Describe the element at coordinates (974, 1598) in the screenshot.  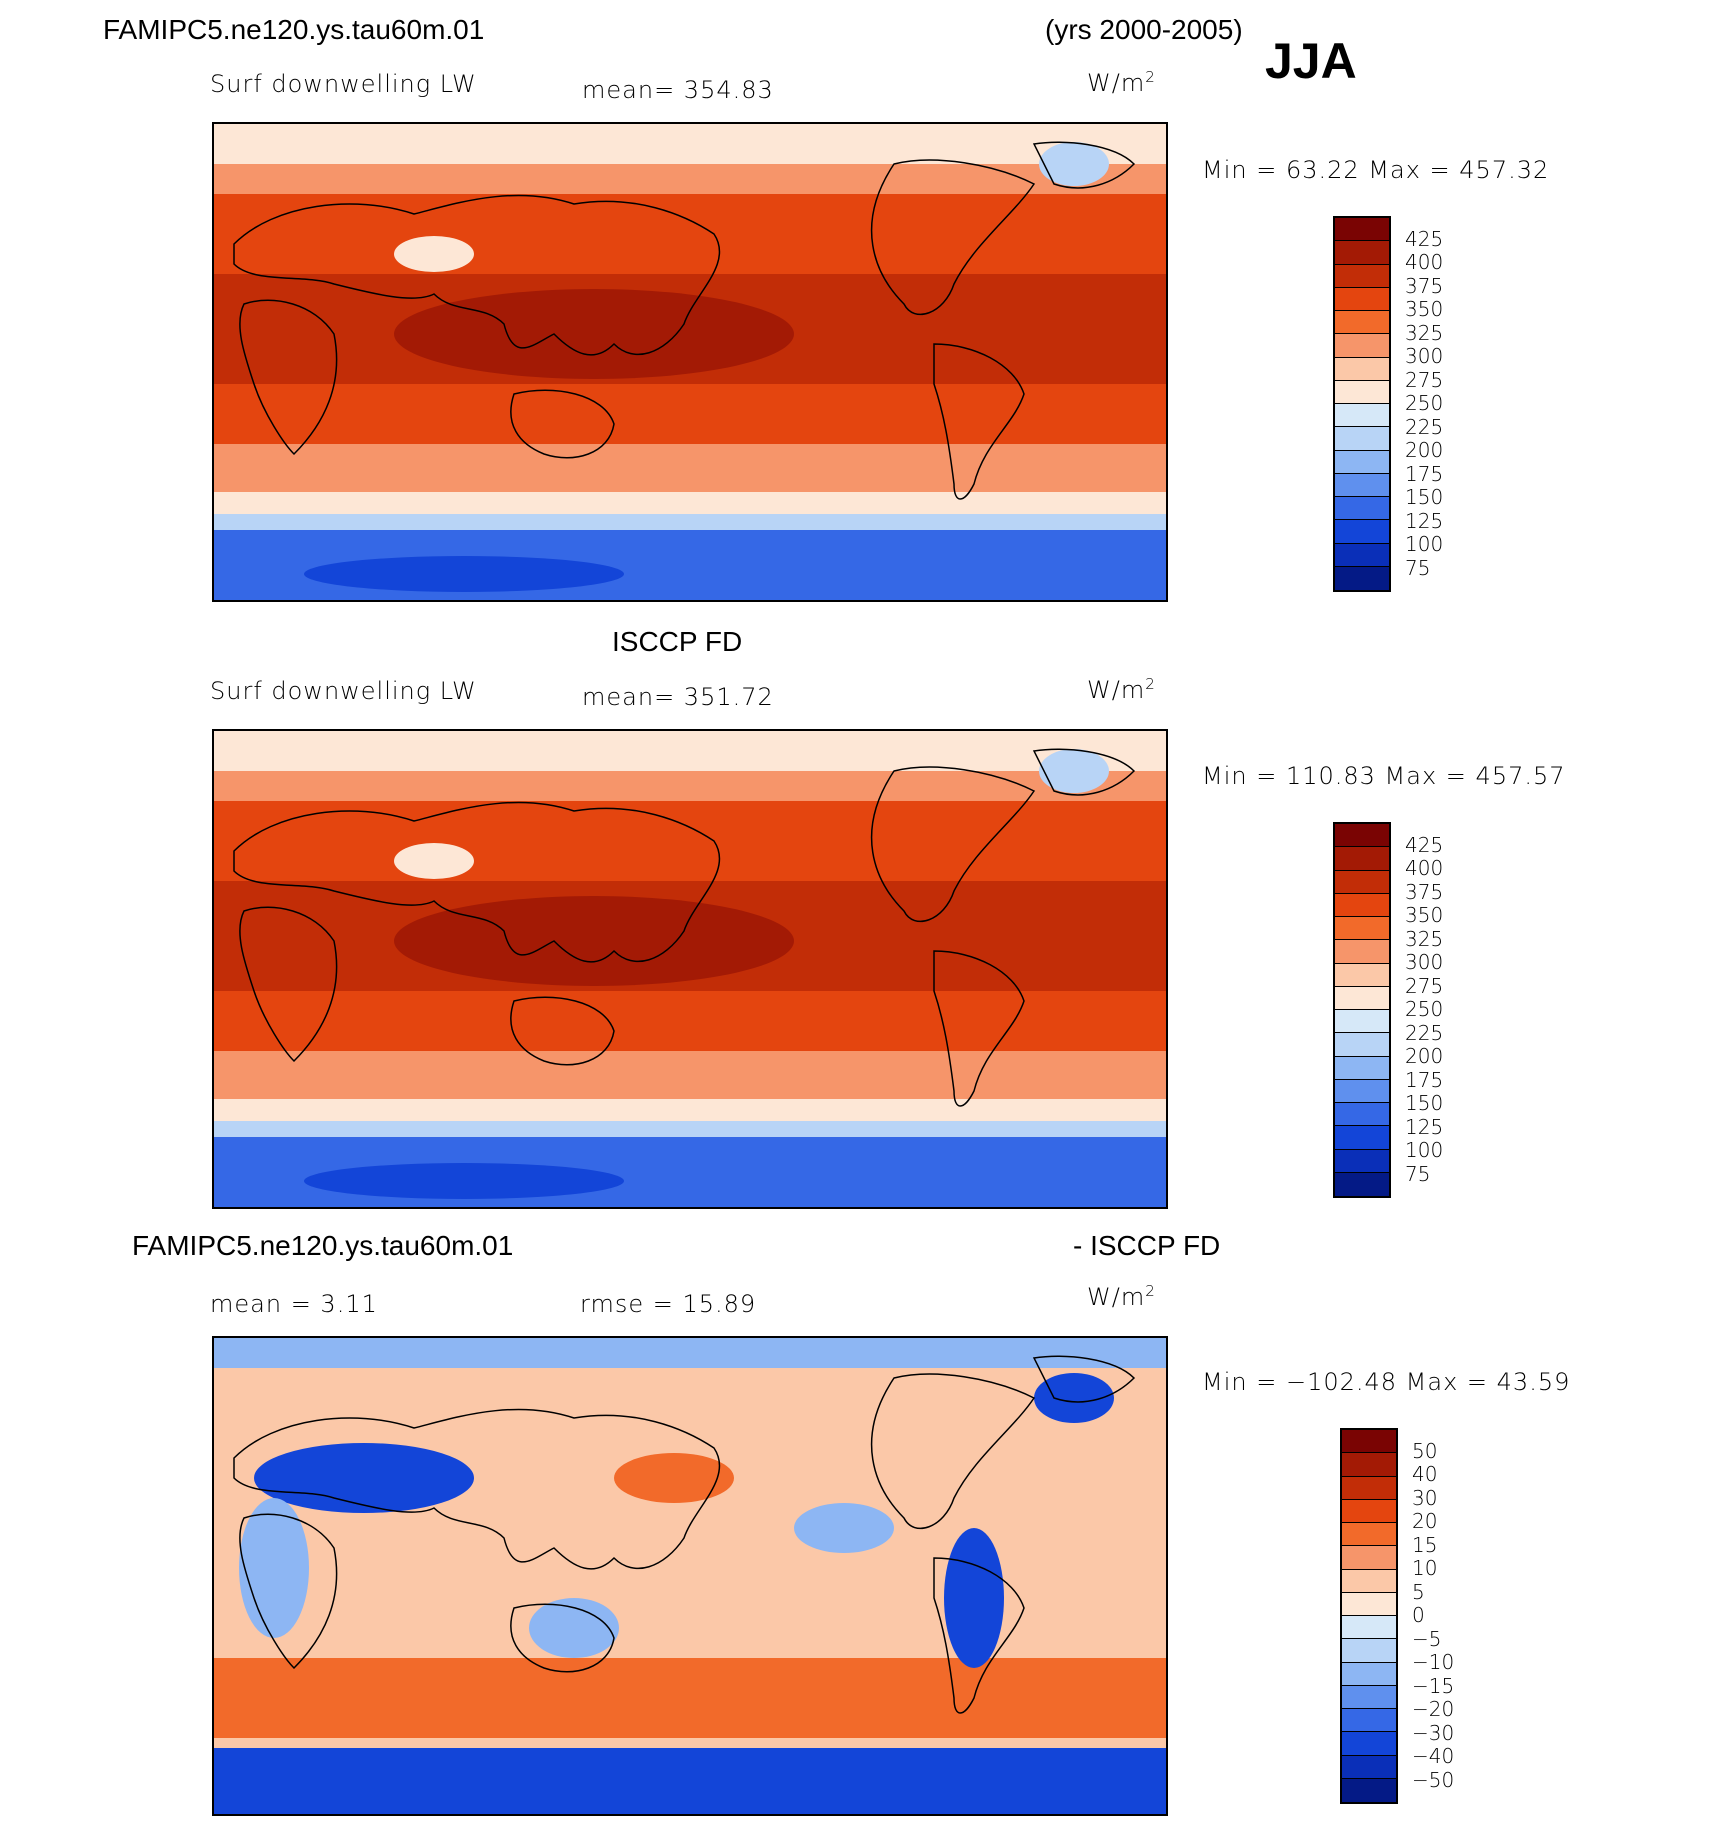
I see `andes-cold-bias` at that location.